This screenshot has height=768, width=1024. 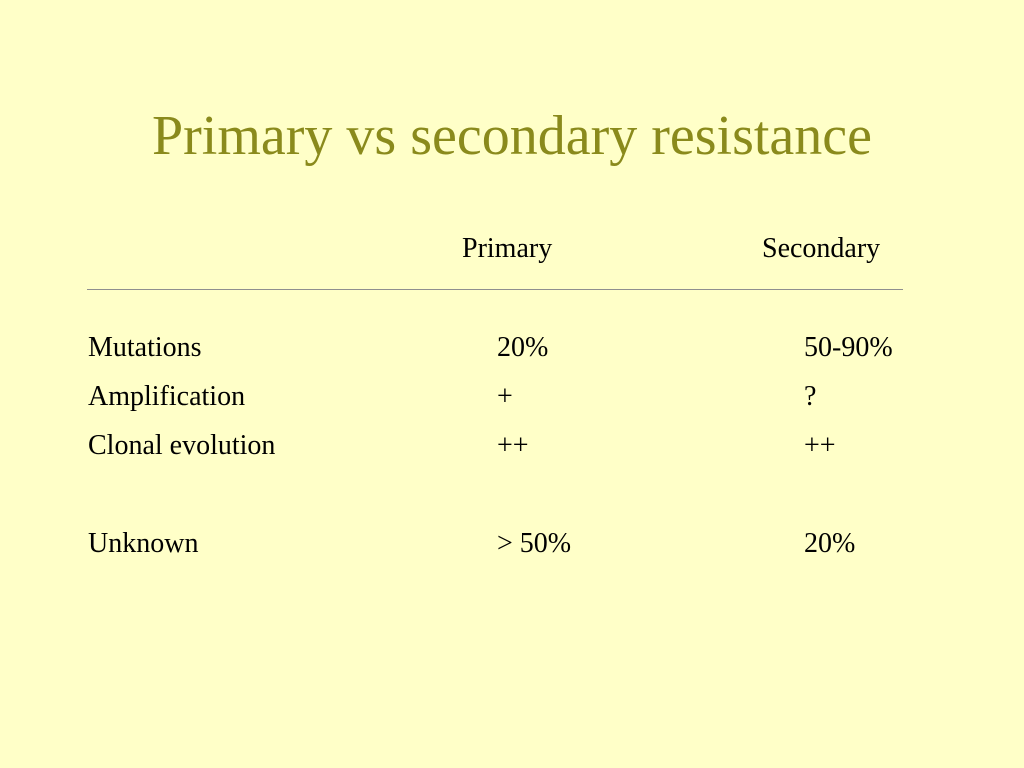 I want to click on secondary-value: ++, so click(x=820, y=445).